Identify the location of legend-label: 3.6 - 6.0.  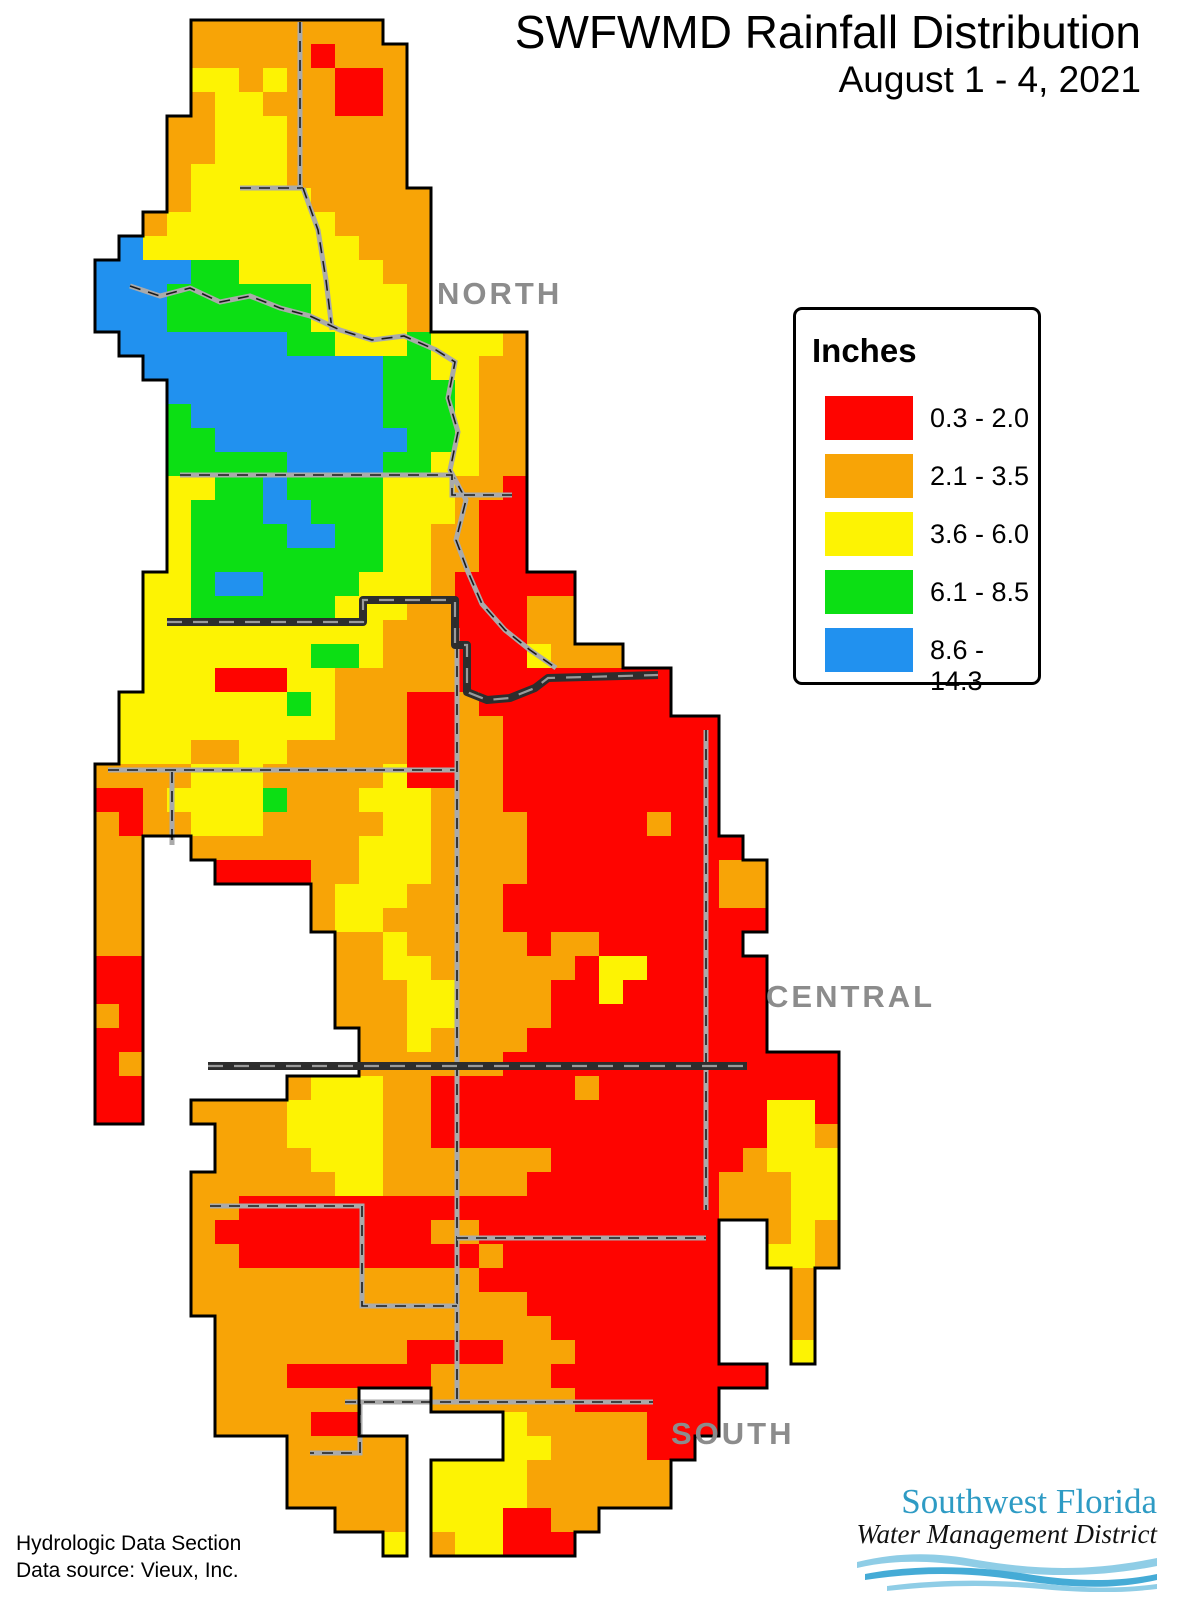
(980, 534).